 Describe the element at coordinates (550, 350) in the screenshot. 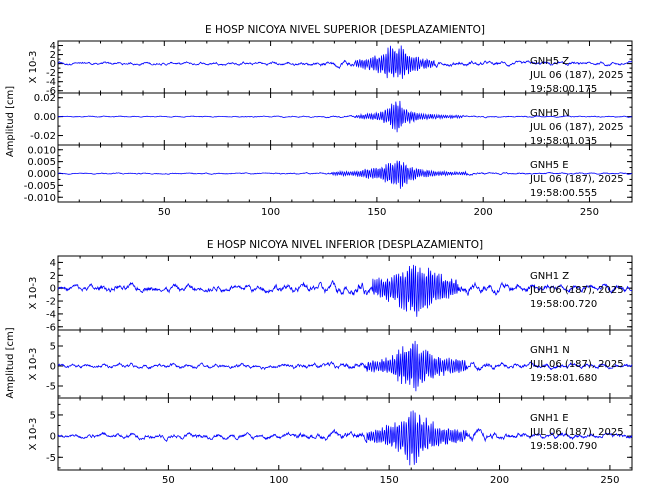

I see `channel-label: GNH1 N` at that location.